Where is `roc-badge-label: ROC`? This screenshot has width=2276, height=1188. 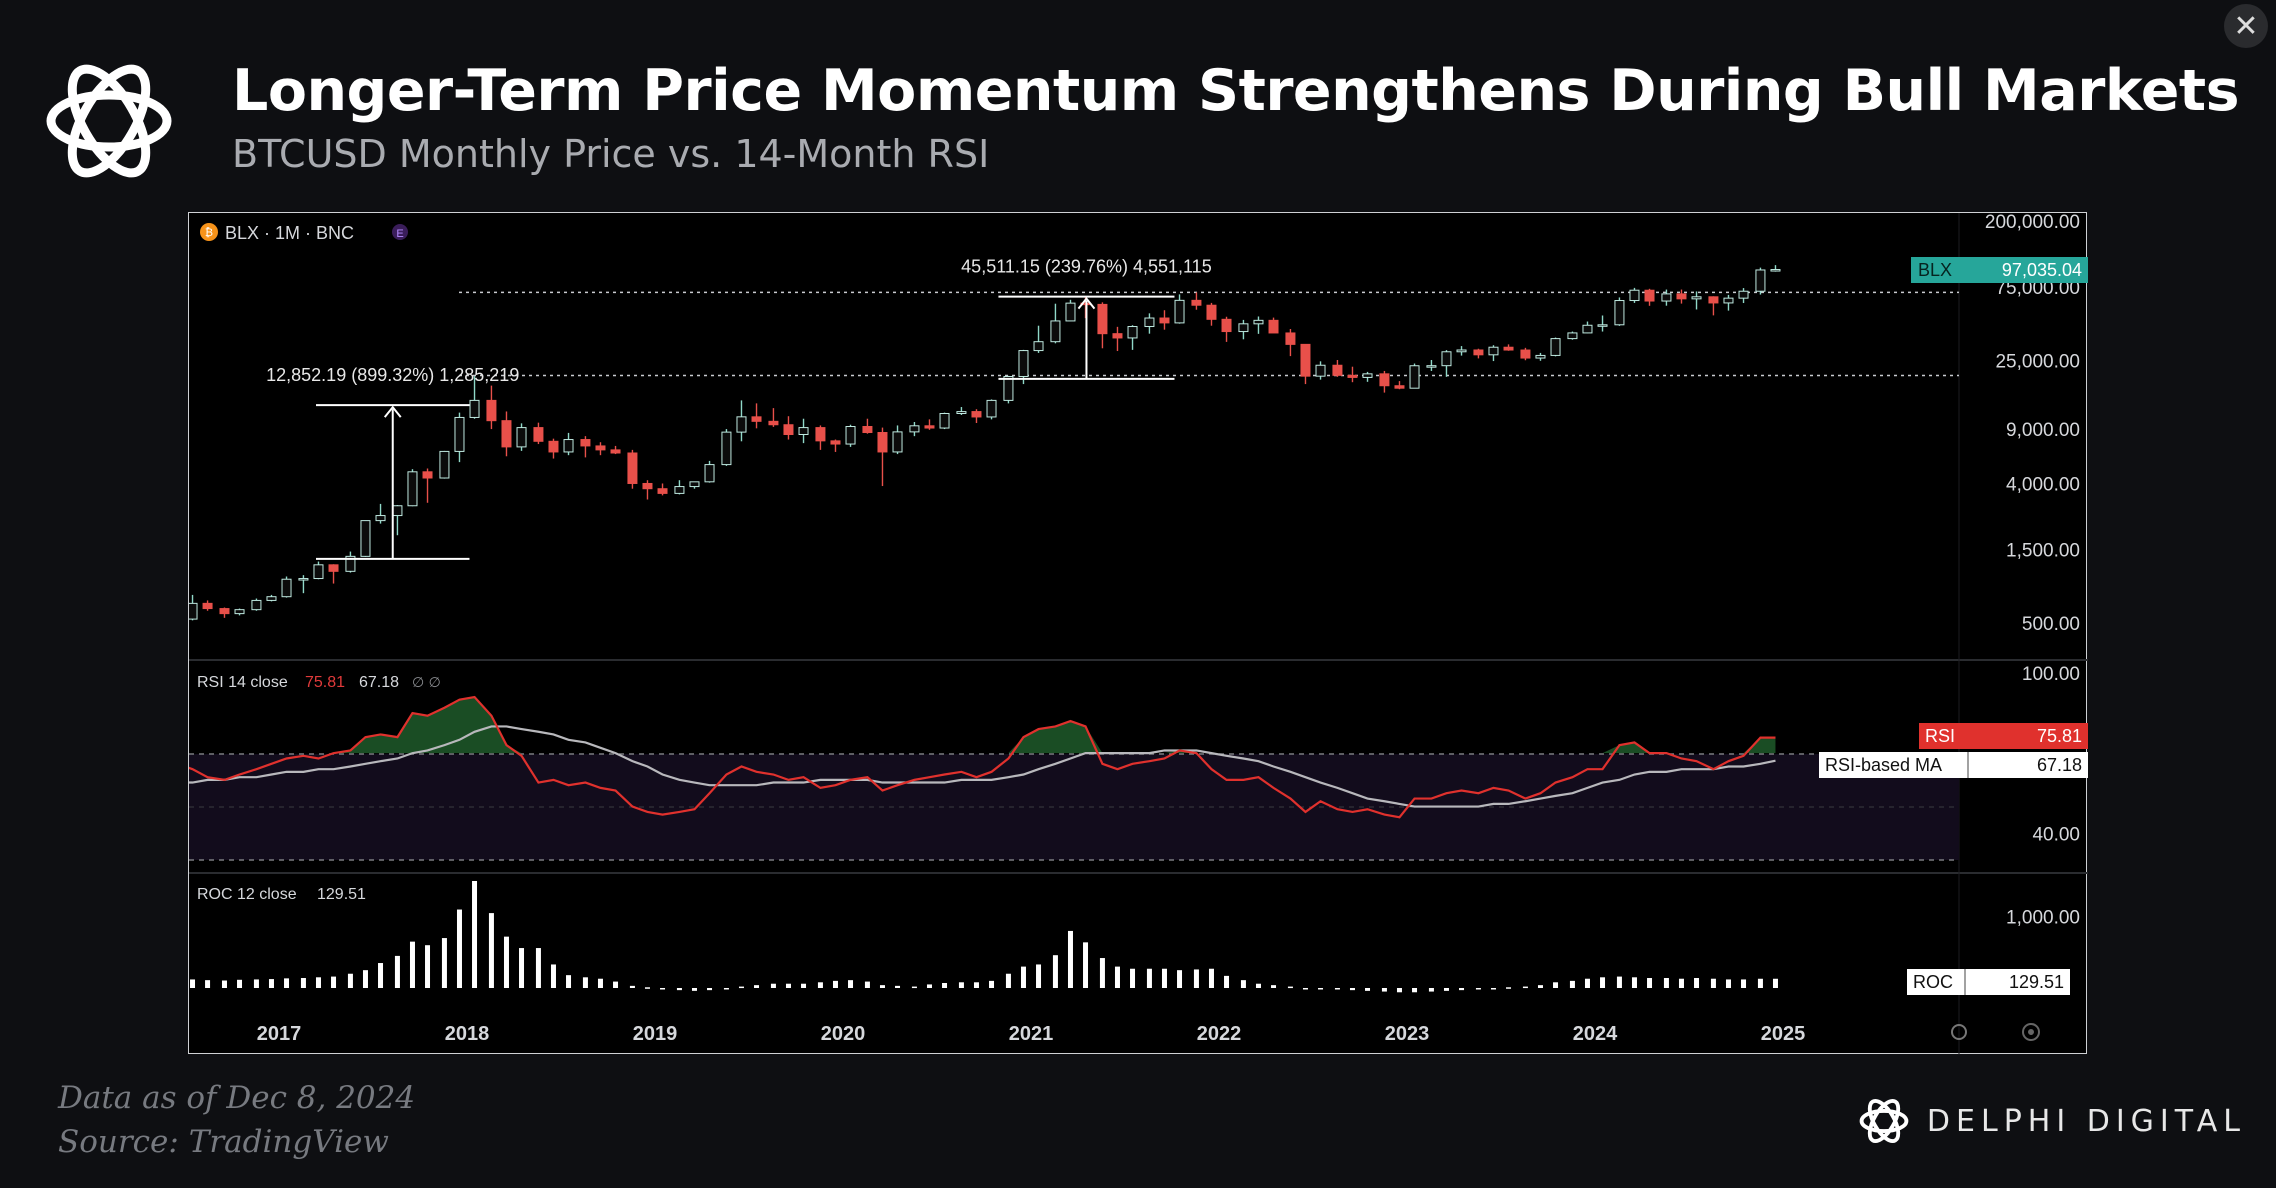
roc-badge-label: ROC is located at coordinates (1933, 982).